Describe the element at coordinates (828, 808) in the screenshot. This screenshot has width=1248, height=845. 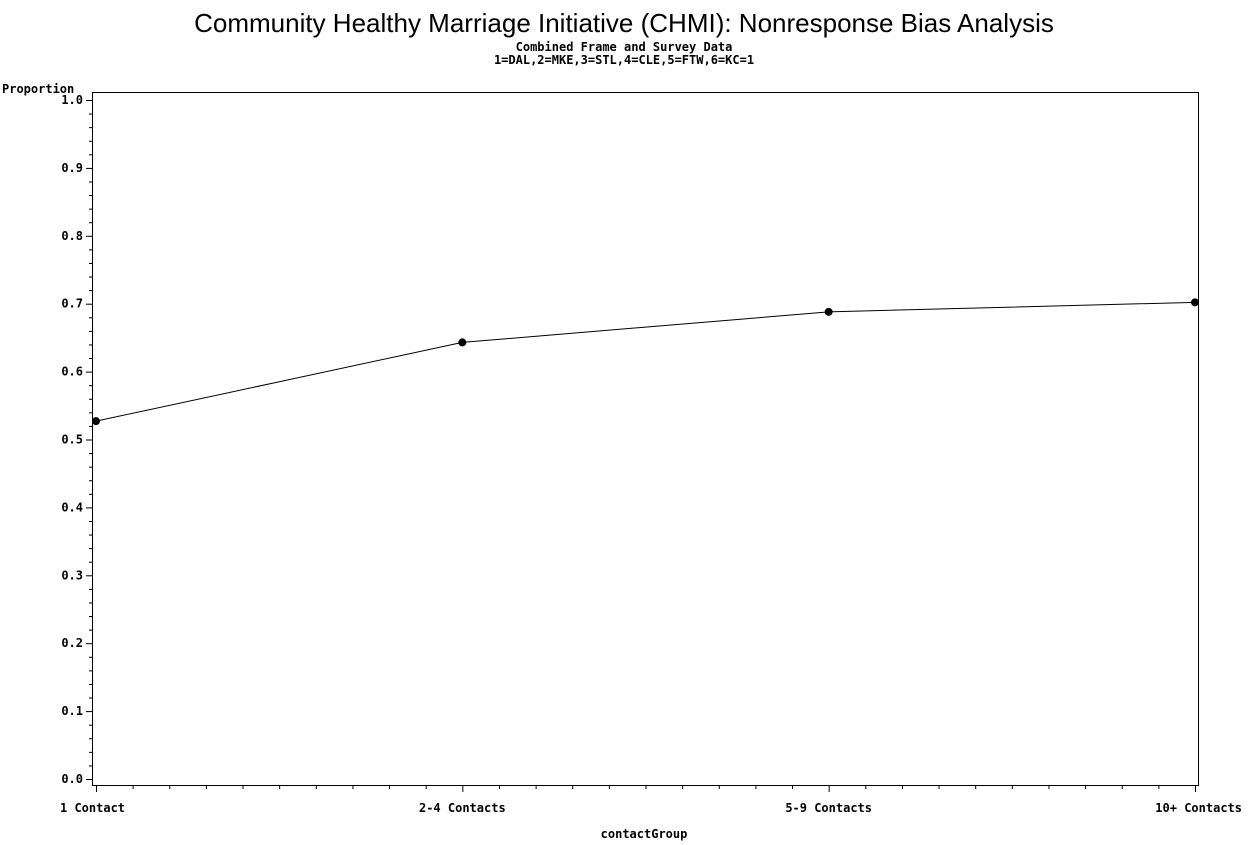
I see `x-tick-label: 5-9 Contacts` at that location.